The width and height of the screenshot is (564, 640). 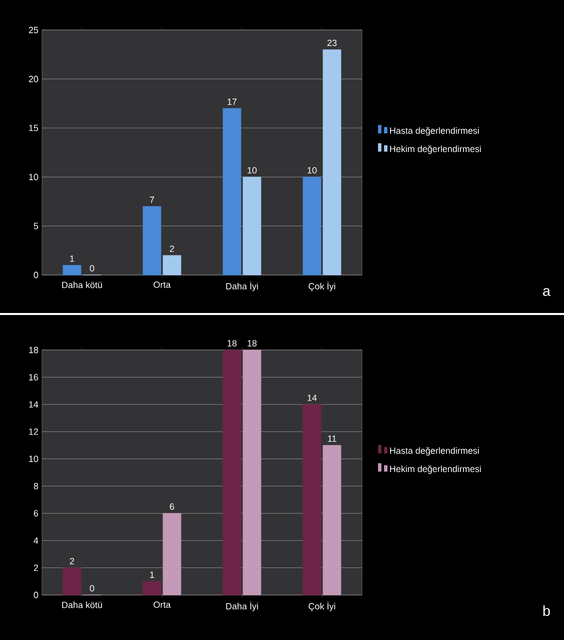 I want to click on data-label: 23, so click(x=332, y=43).